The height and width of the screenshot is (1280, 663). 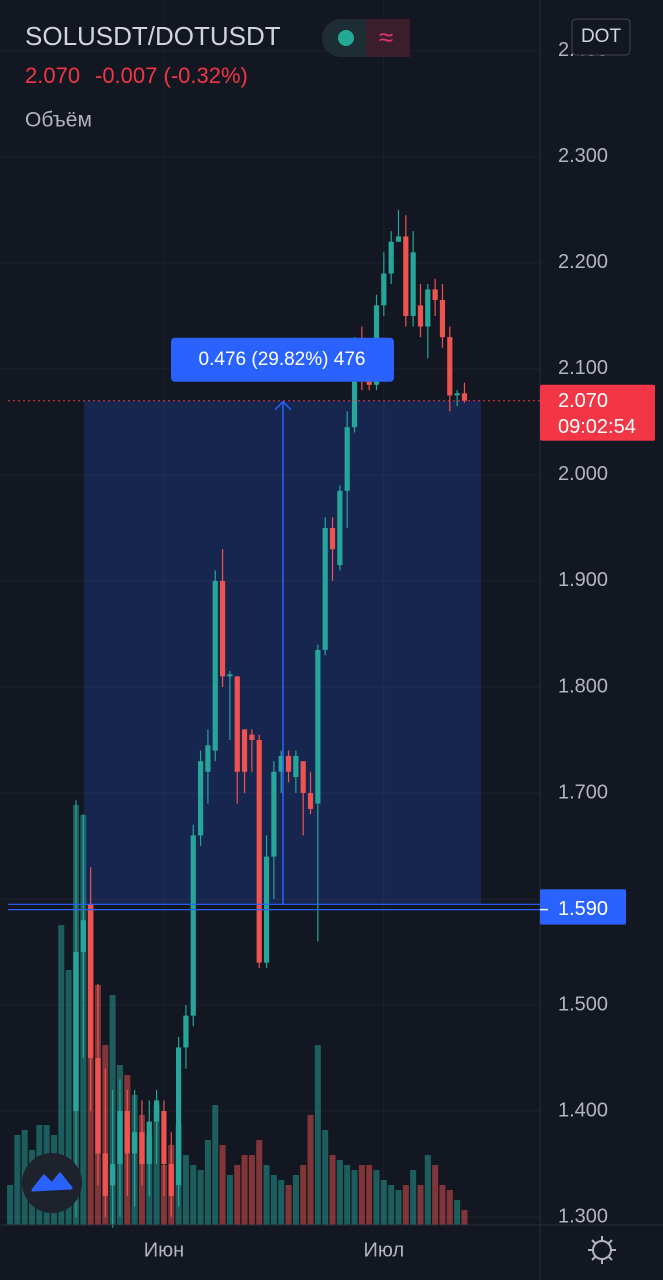 I want to click on data-delay-icon: ≈, so click(x=386, y=37).